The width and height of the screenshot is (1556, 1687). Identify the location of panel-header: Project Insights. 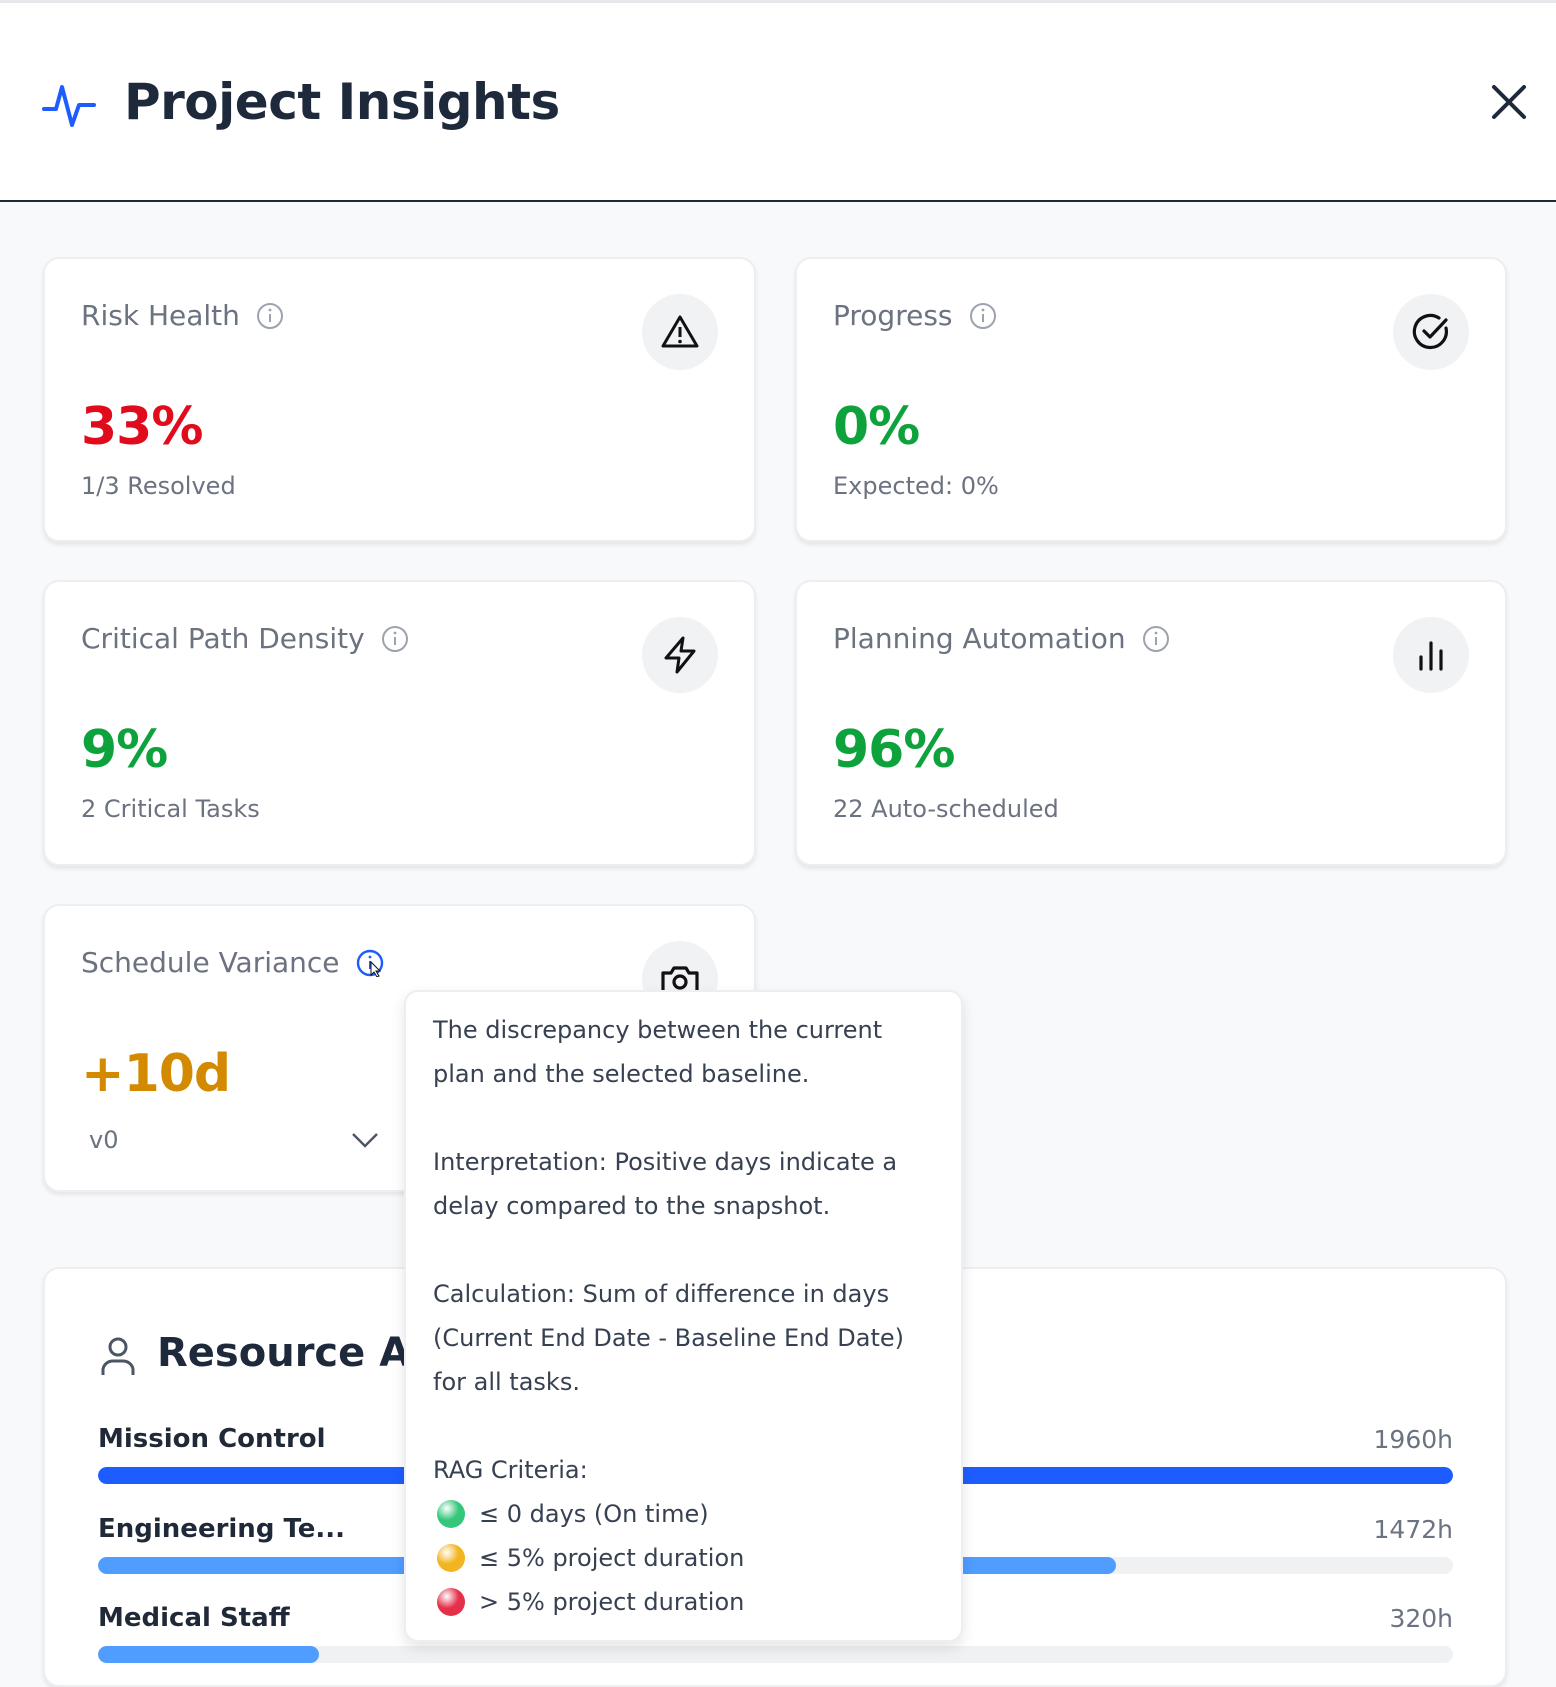
(778, 102).